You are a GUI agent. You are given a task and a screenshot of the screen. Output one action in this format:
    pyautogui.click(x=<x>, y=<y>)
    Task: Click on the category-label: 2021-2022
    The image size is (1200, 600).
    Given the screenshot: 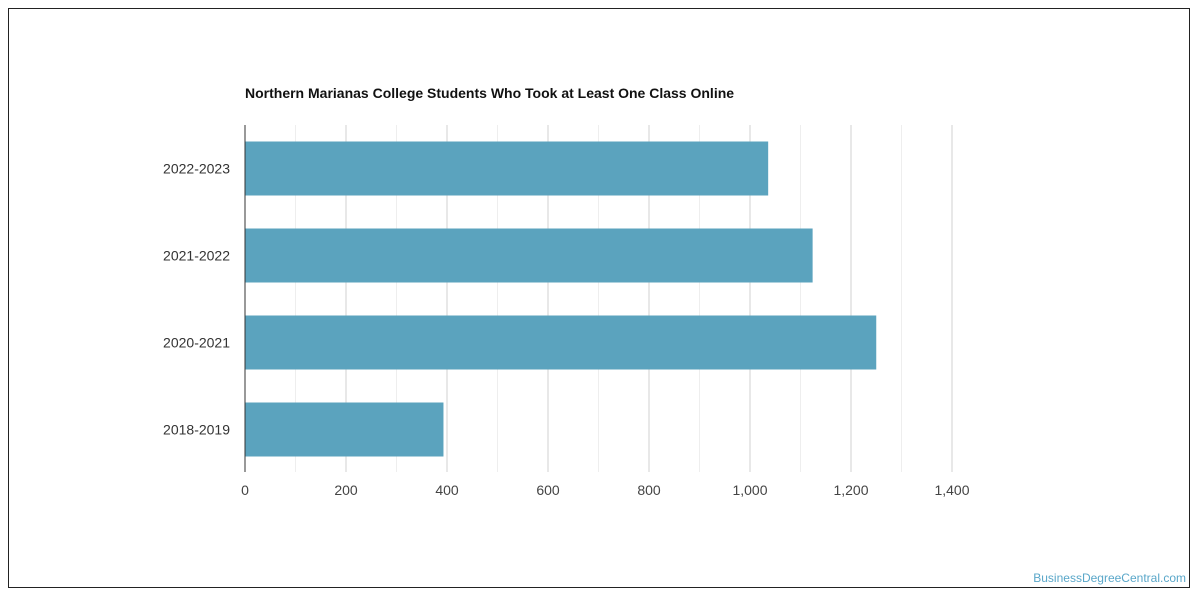 What is the action you would take?
    pyautogui.click(x=196, y=256)
    